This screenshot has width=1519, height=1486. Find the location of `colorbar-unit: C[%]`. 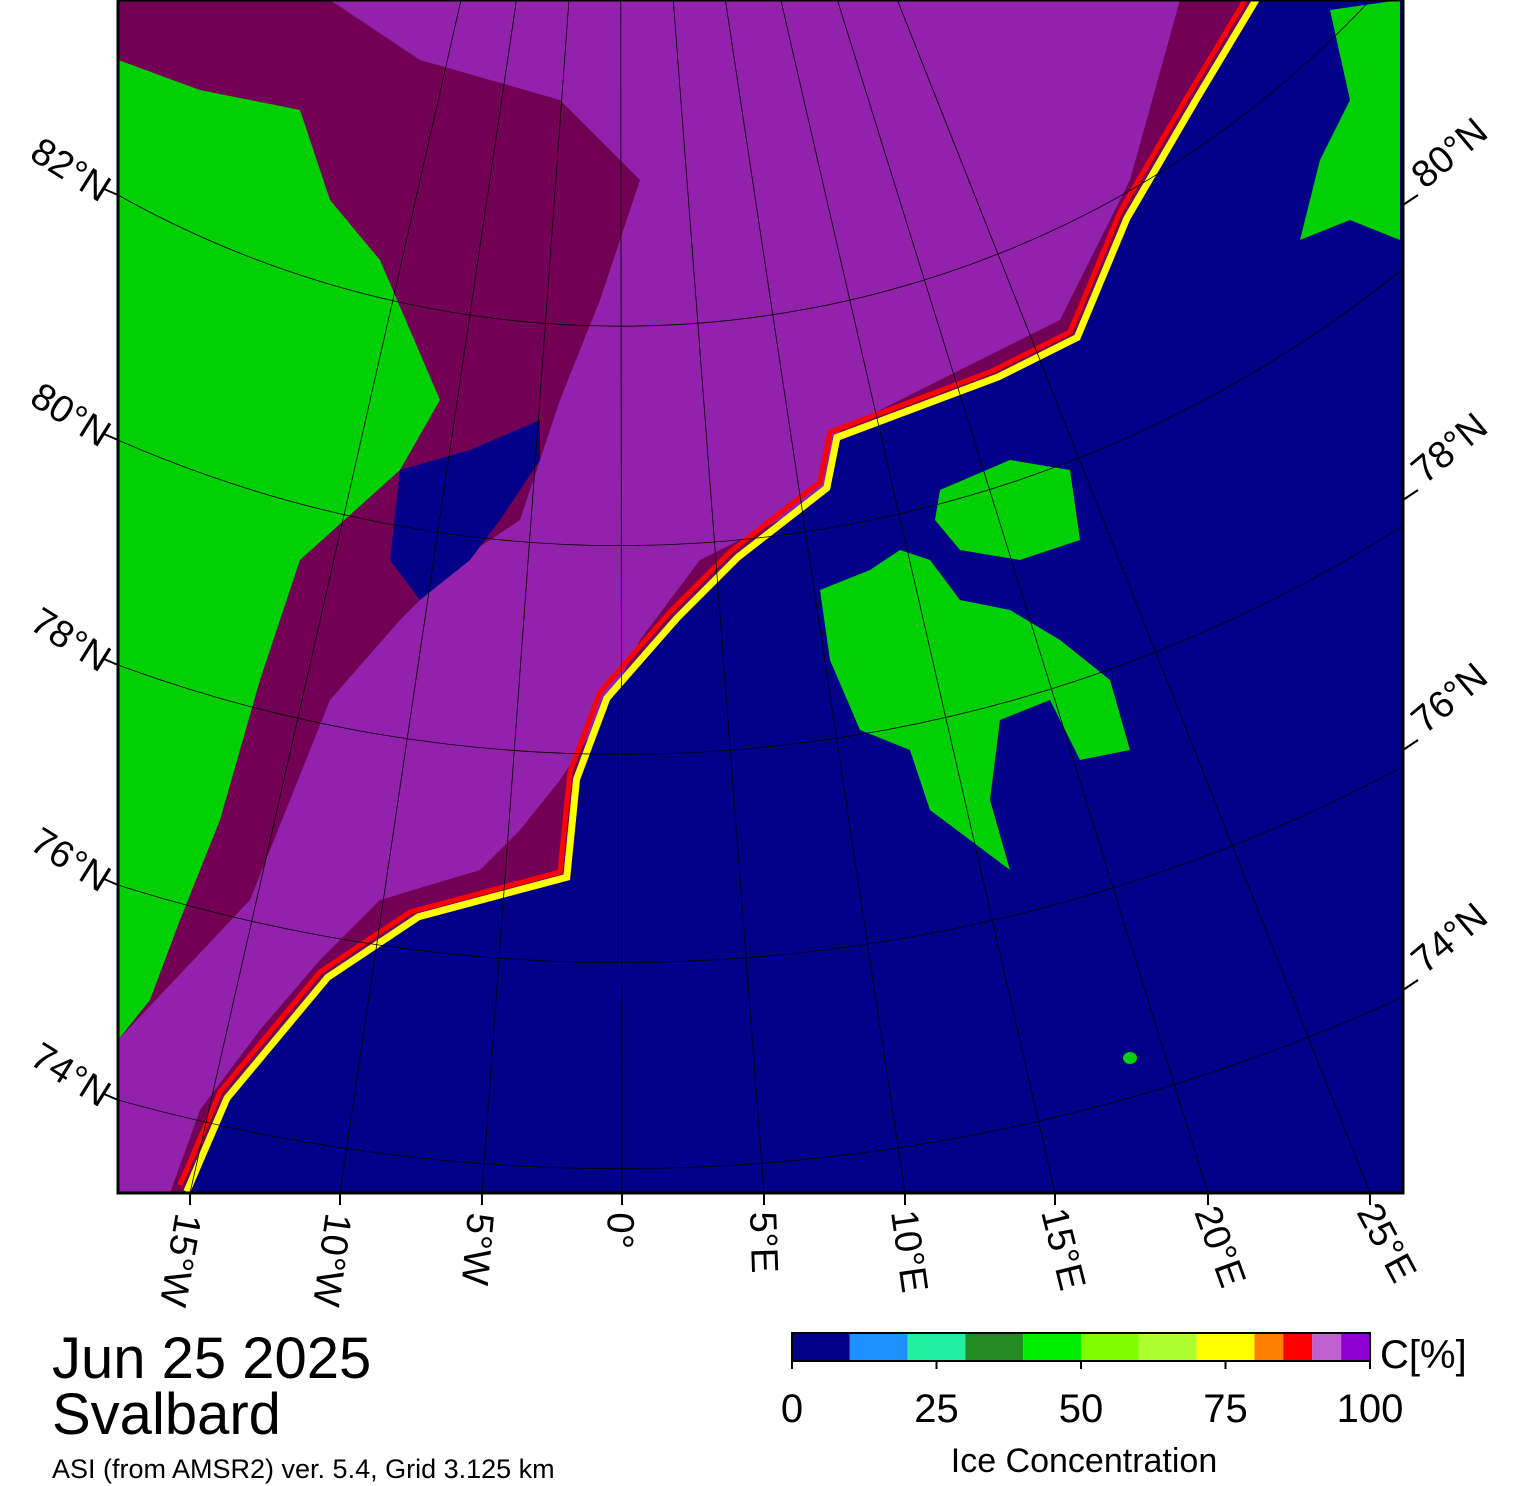

colorbar-unit: C[%] is located at coordinates (1423, 1355).